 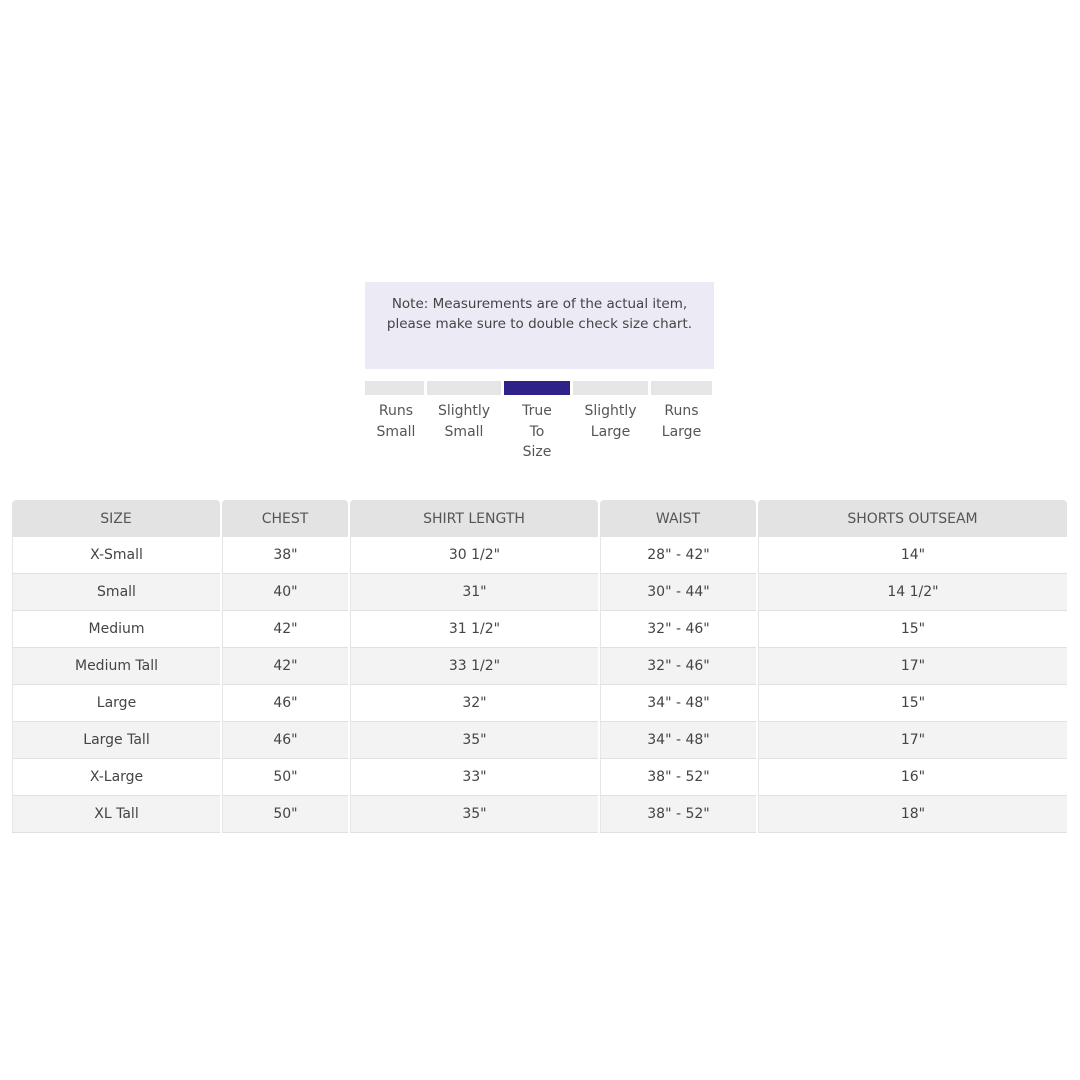 What do you see at coordinates (912, 777) in the screenshot?
I see `cell-shorts-outseam: 16"` at bounding box center [912, 777].